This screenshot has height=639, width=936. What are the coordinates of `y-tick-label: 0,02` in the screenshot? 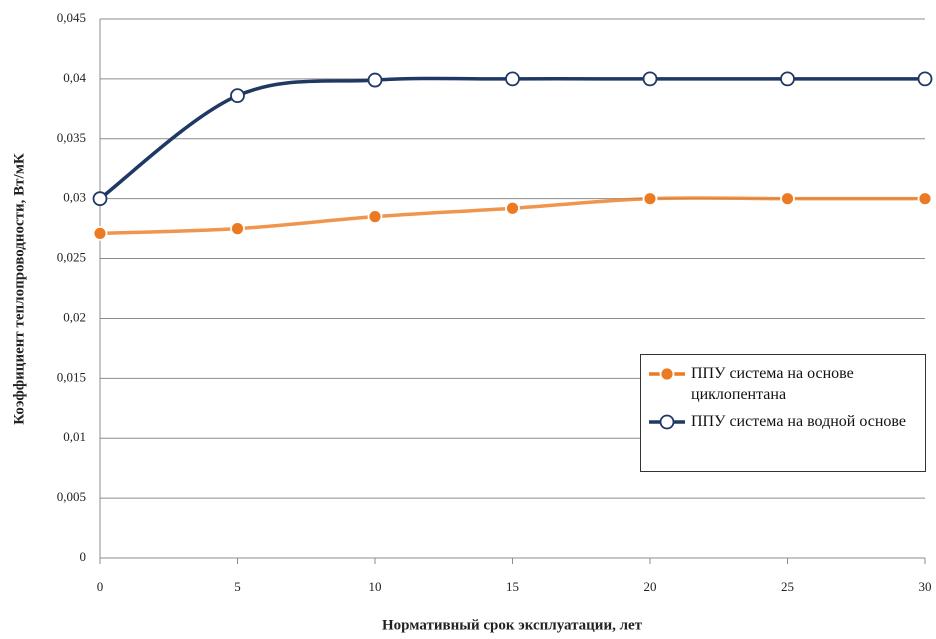 It's located at (74, 316).